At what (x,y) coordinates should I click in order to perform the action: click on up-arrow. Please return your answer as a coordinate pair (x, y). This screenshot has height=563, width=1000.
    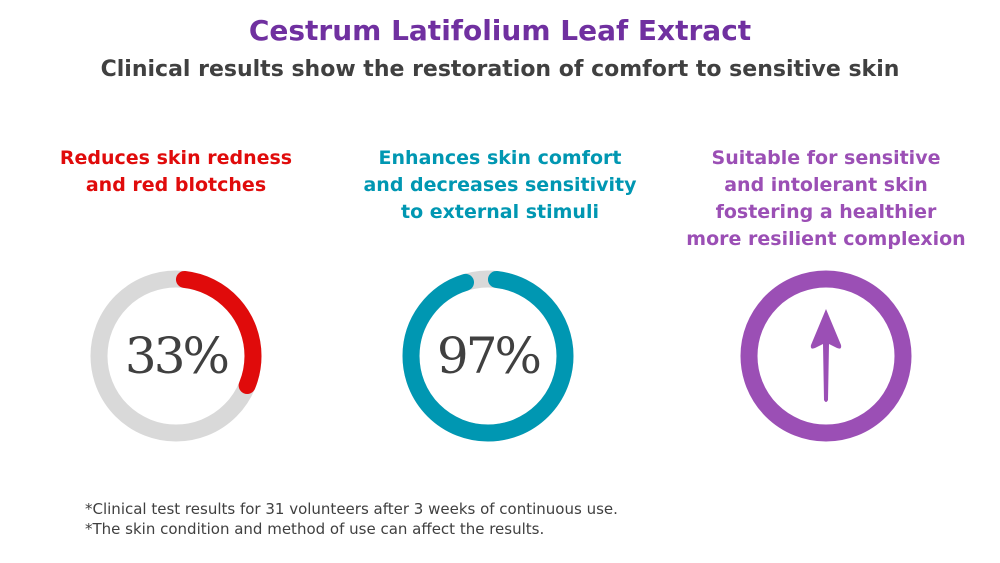
    Looking at the image, I should click on (826, 355).